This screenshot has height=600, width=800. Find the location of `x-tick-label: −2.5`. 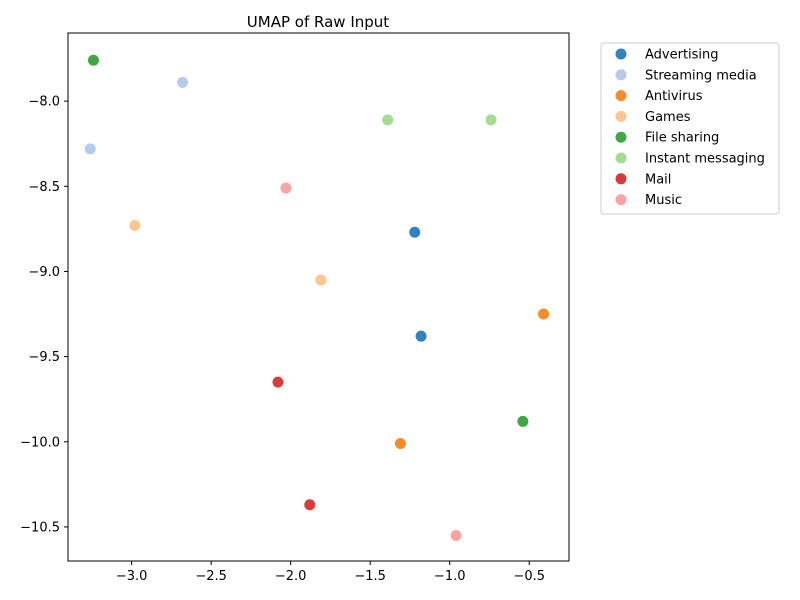

x-tick-label: −2.5 is located at coordinates (211, 576).